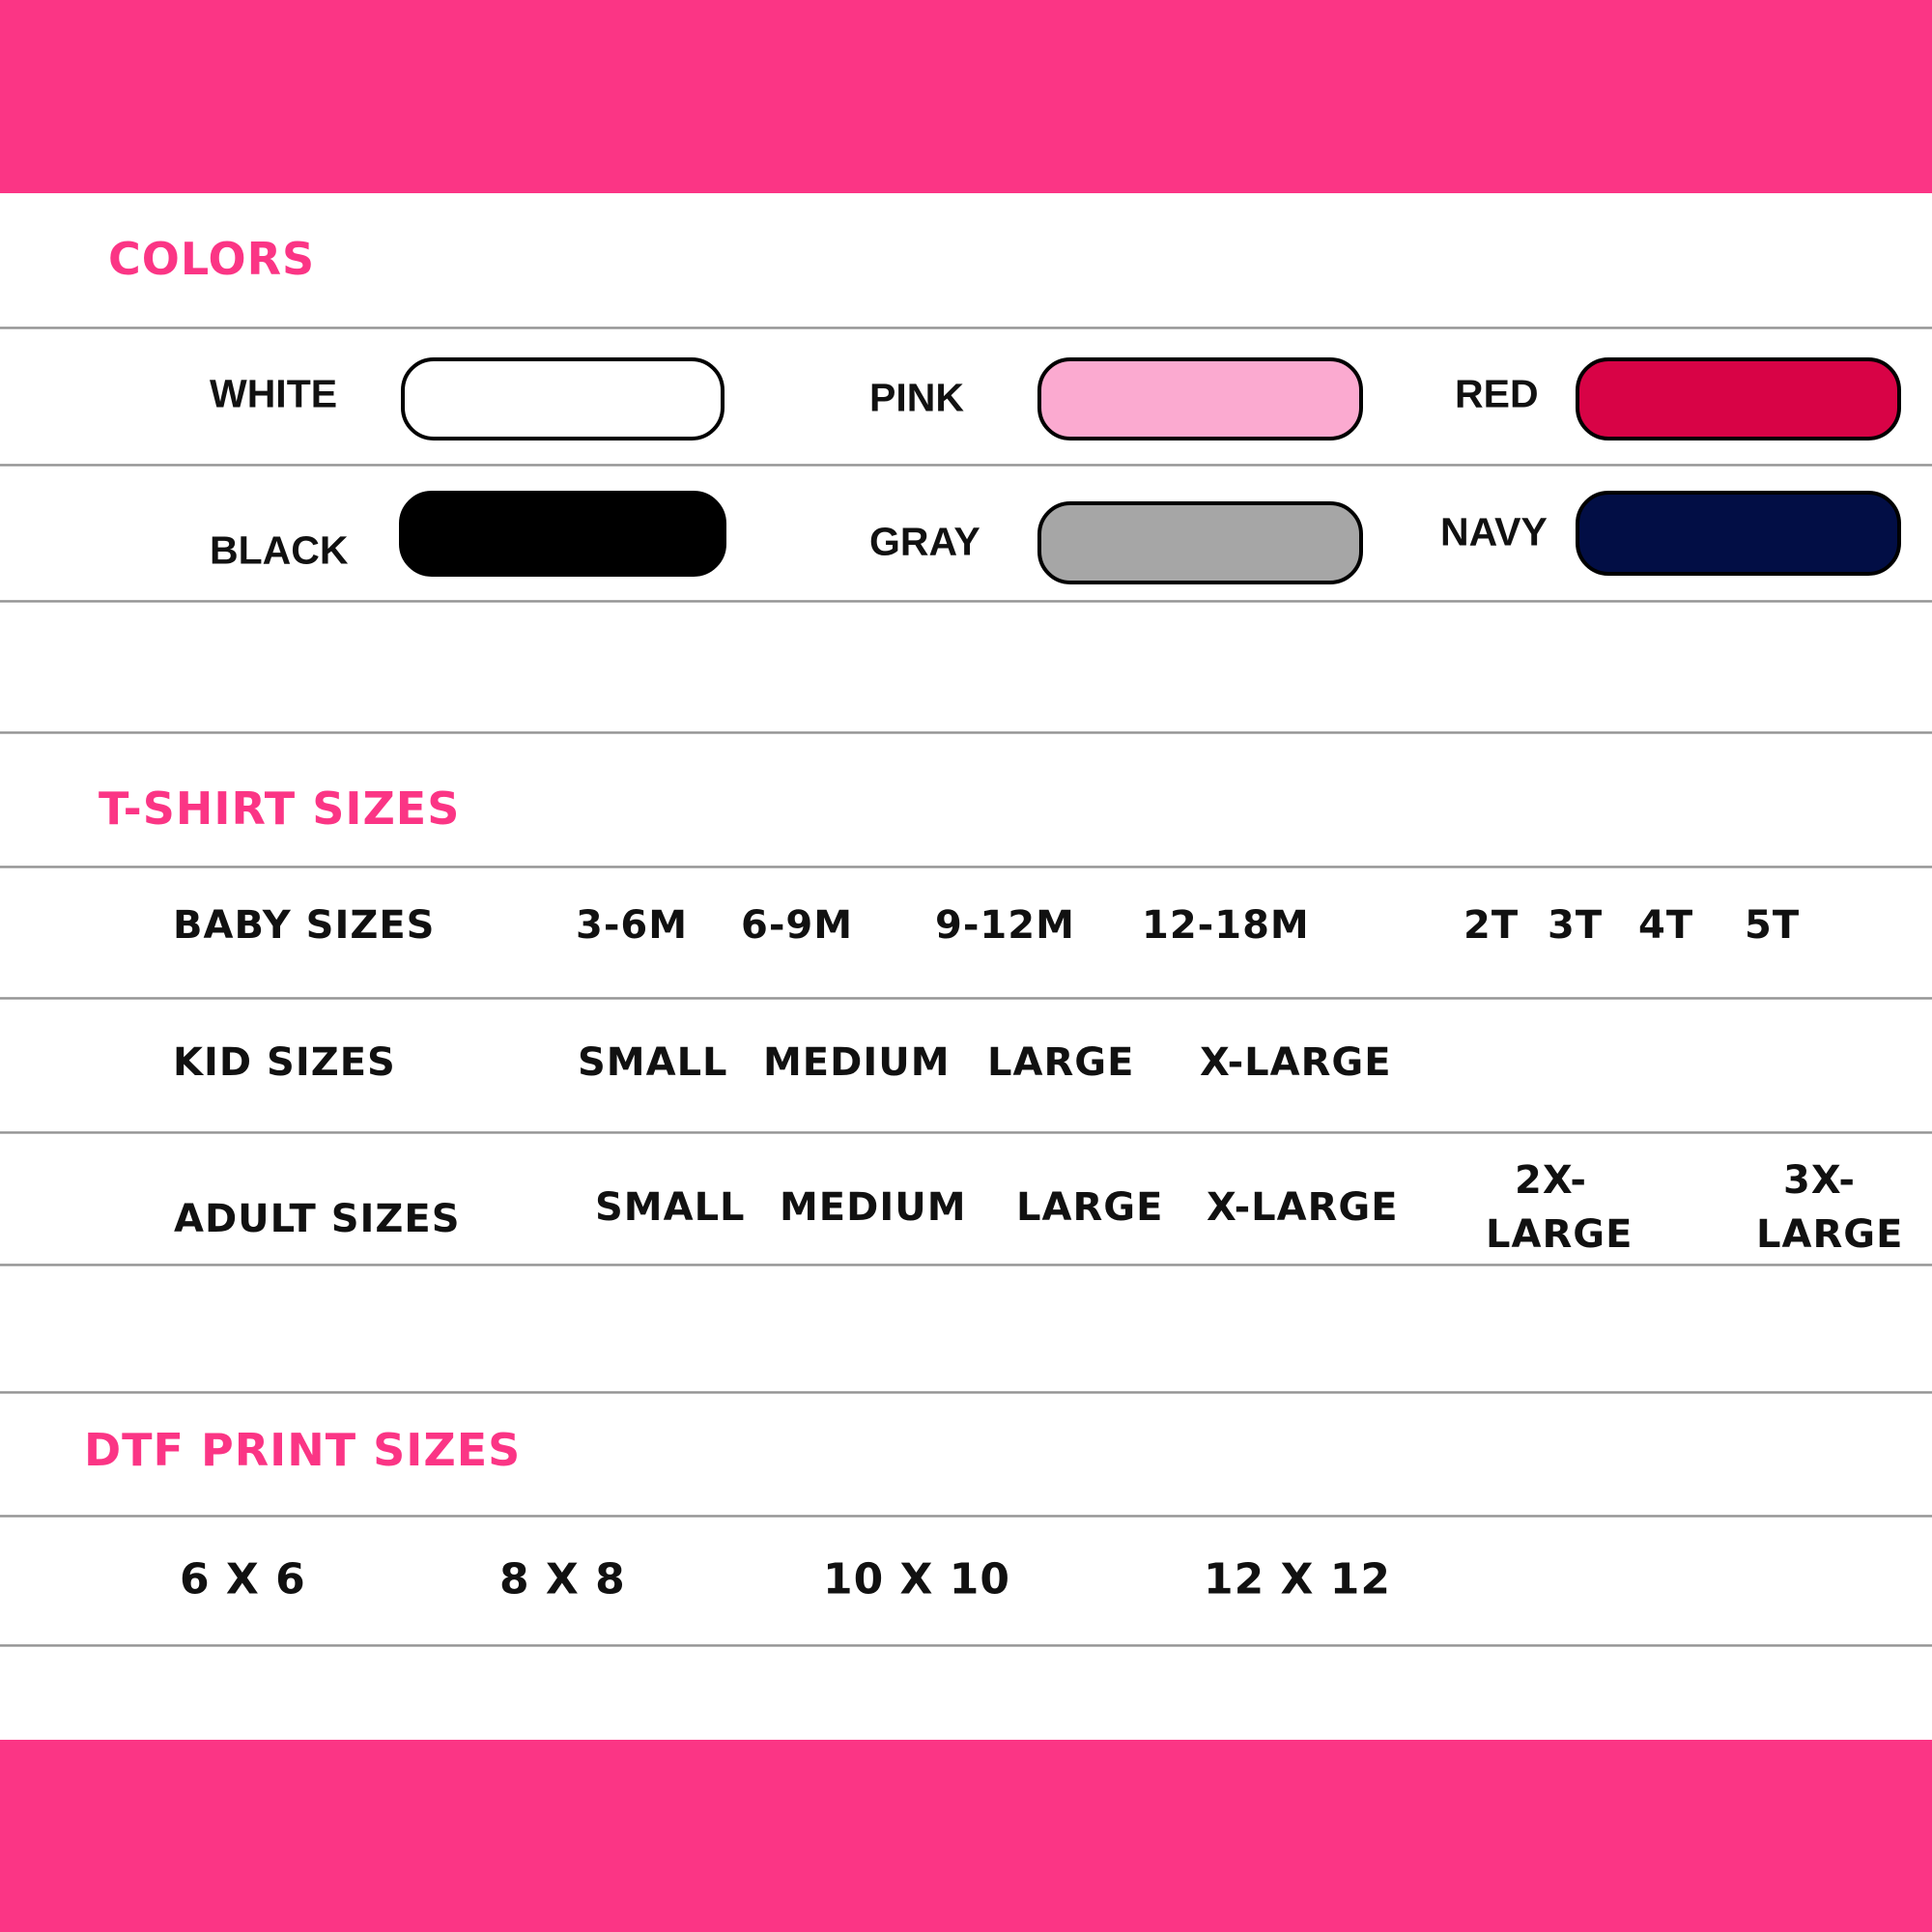 The width and height of the screenshot is (1932, 1932). Describe the element at coordinates (916, 397) in the screenshot. I see `color-label-pink: PINK` at that location.